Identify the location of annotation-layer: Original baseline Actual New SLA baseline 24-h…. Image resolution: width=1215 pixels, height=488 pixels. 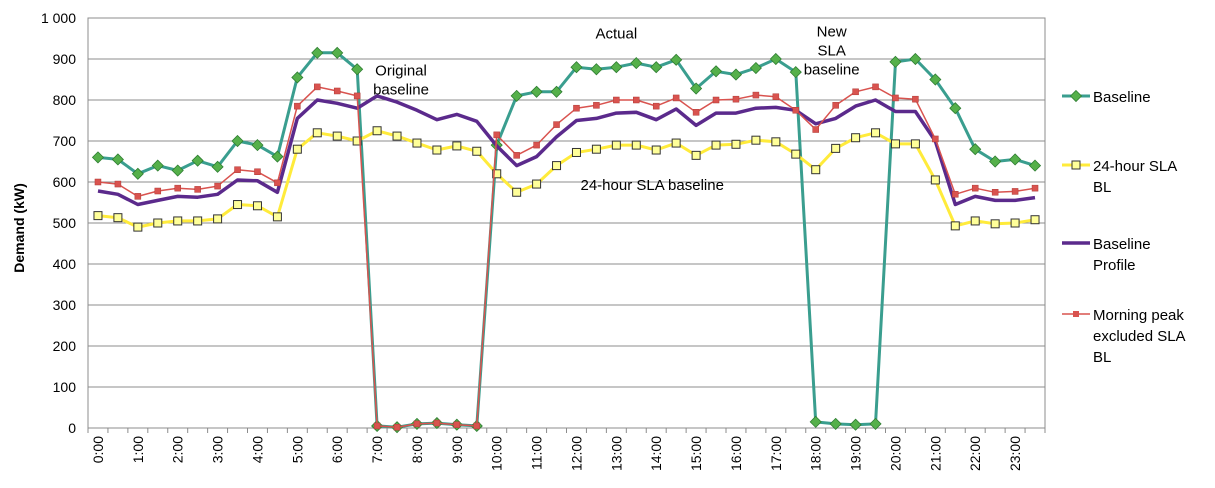
(616, 108).